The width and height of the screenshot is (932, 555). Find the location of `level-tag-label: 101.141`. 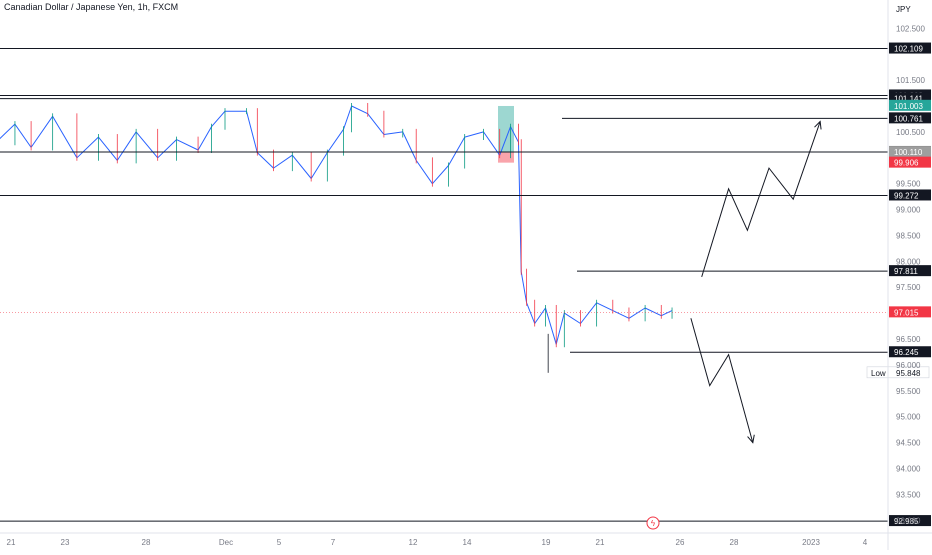

level-tag-label: 101.141 is located at coordinates (908, 99).